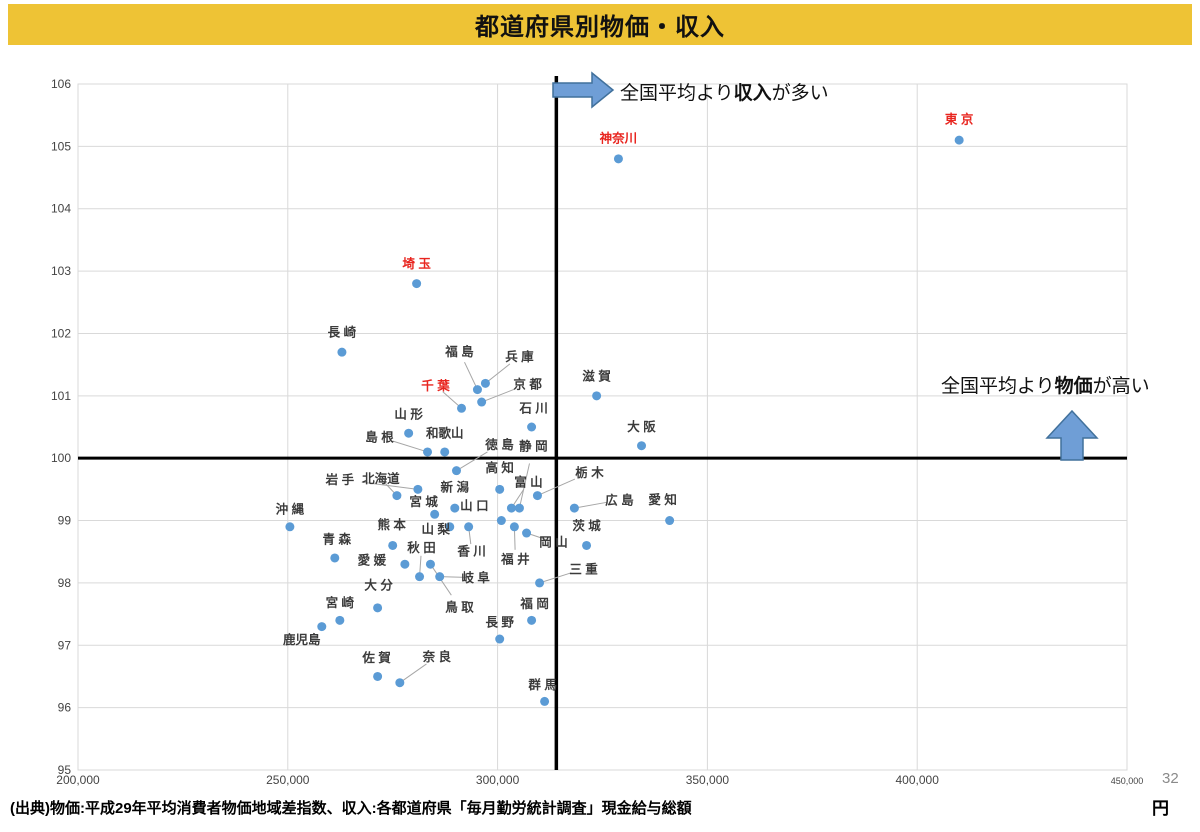  Describe the element at coordinates (290, 508) in the screenshot. I see `data-point-label: 沖 縄` at that location.